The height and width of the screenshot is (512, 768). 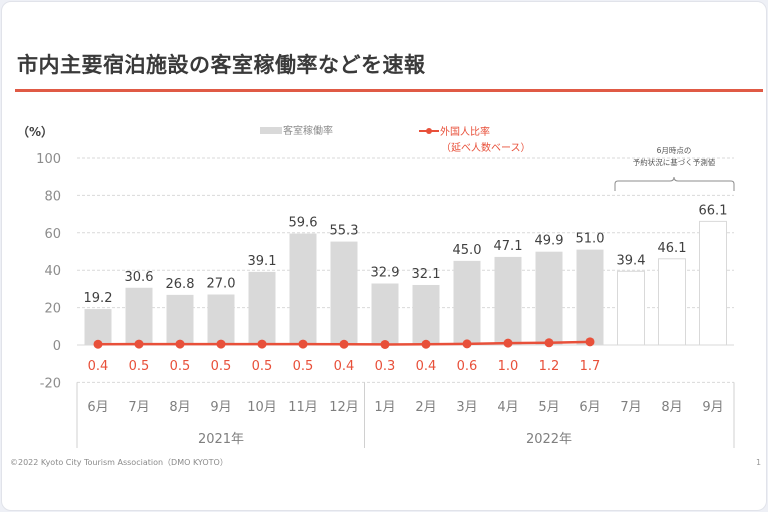 I want to click on annotation-line-2: 予約状況に基づく予測値, so click(x=674, y=162).